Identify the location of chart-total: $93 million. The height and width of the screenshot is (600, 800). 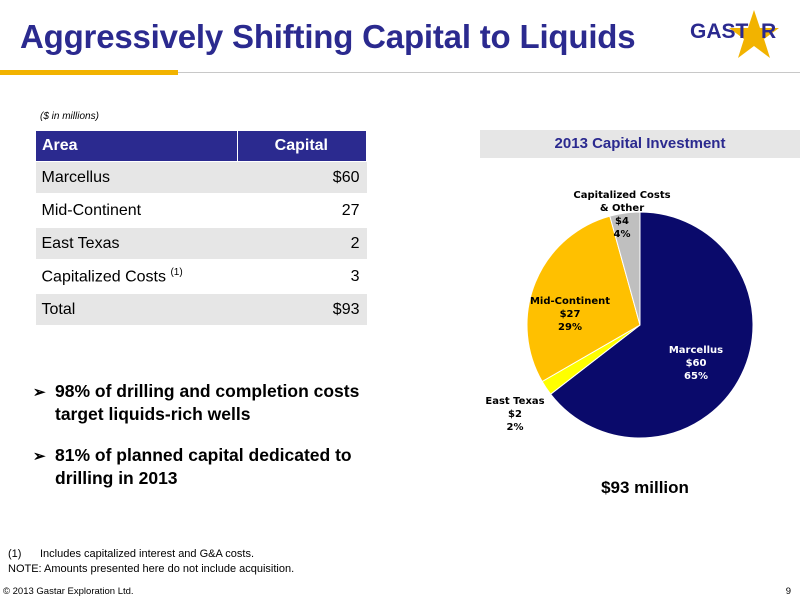
(645, 487).